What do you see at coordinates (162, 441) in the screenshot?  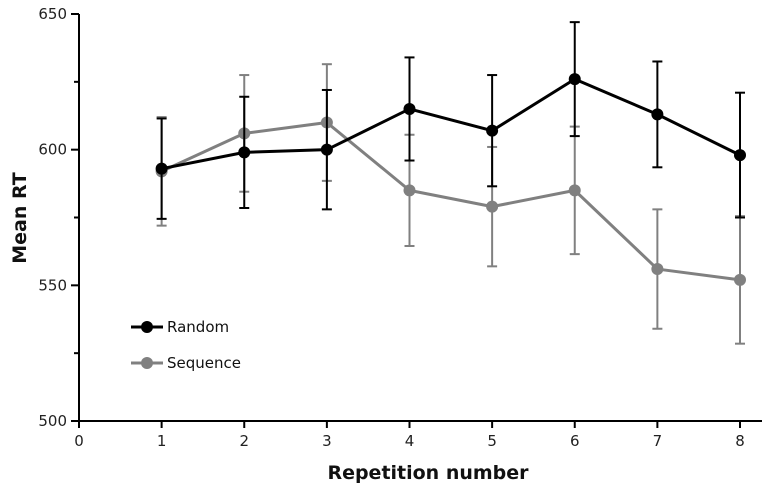 I see `x-tick-label: 1` at bounding box center [162, 441].